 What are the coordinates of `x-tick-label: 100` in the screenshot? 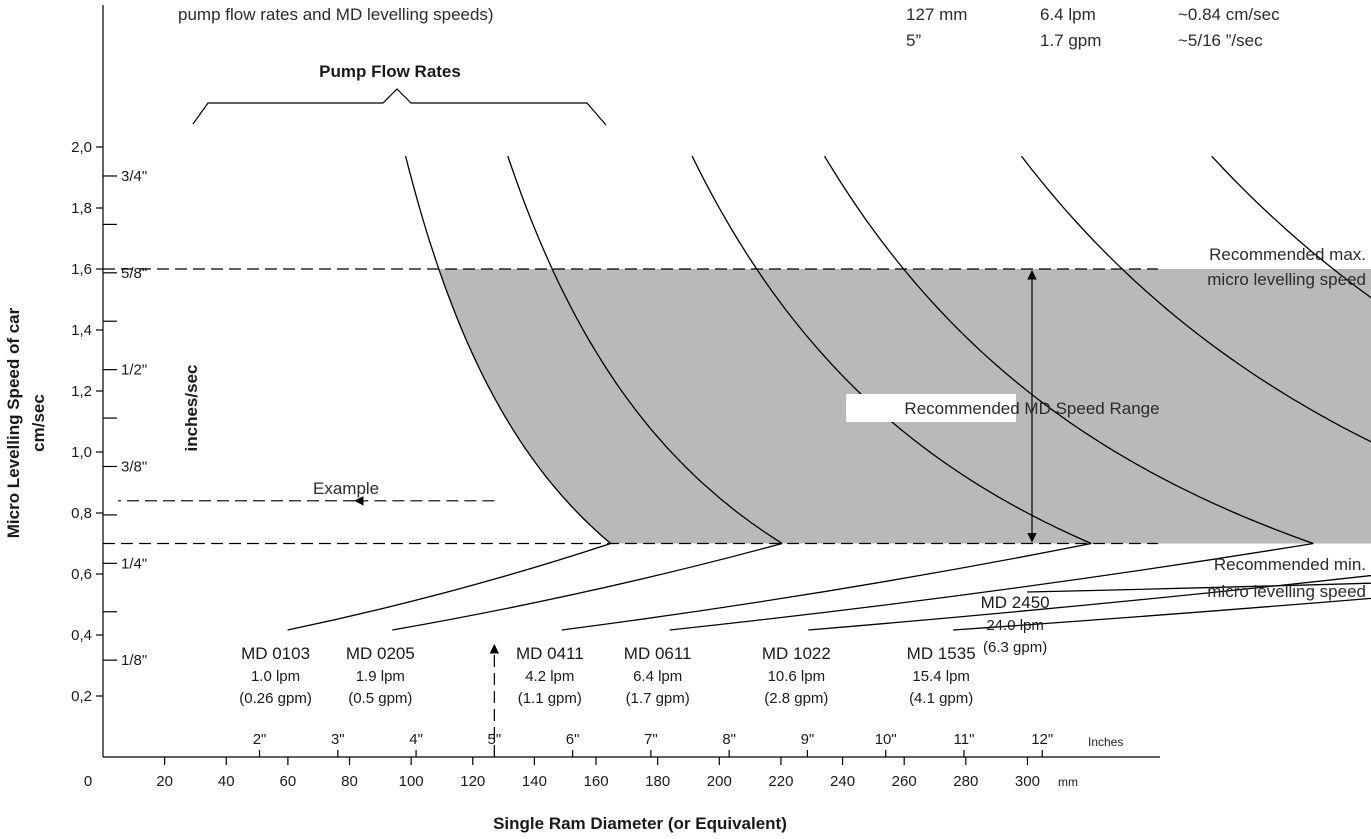 It's located at (411, 781).